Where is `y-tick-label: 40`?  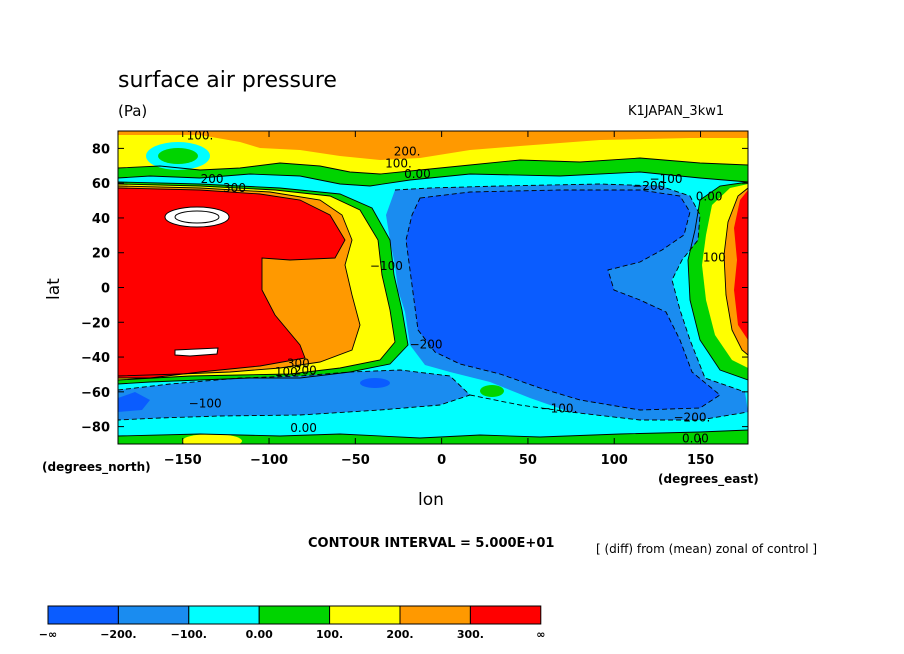
y-tick-label: 40 is located at coordinates (101, 219).